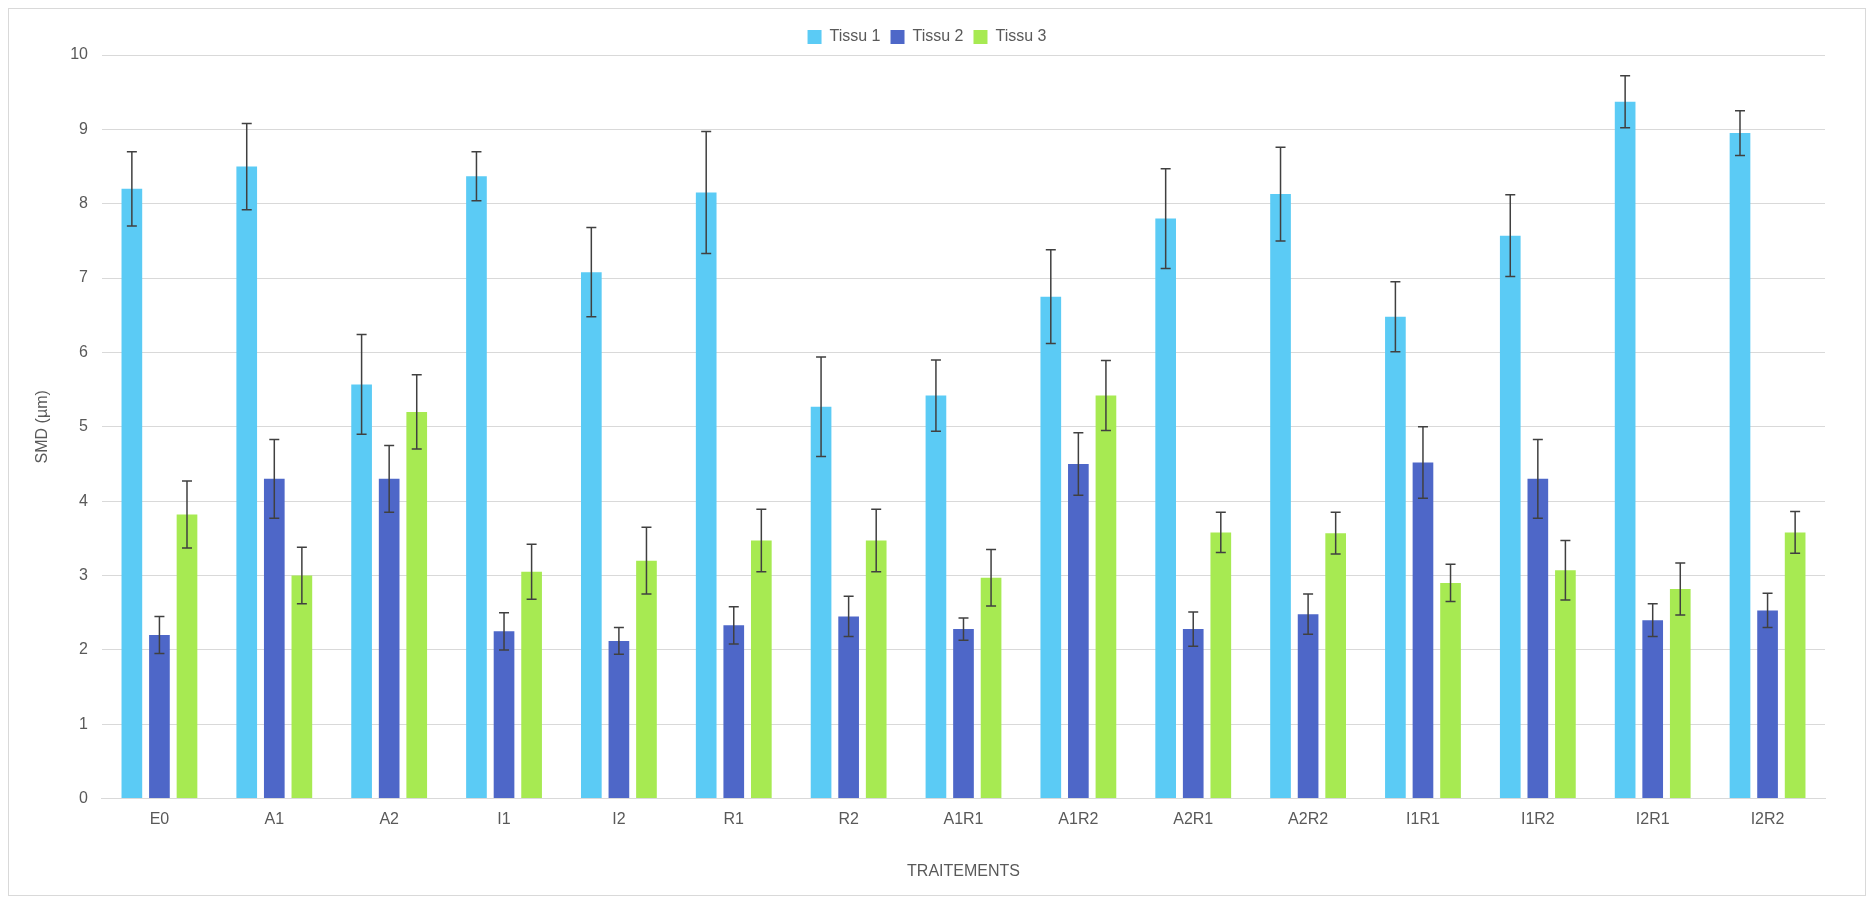 This screenshot has width=1874, height=904. I want to click on y-tick-label: 1, so click(84, 723).